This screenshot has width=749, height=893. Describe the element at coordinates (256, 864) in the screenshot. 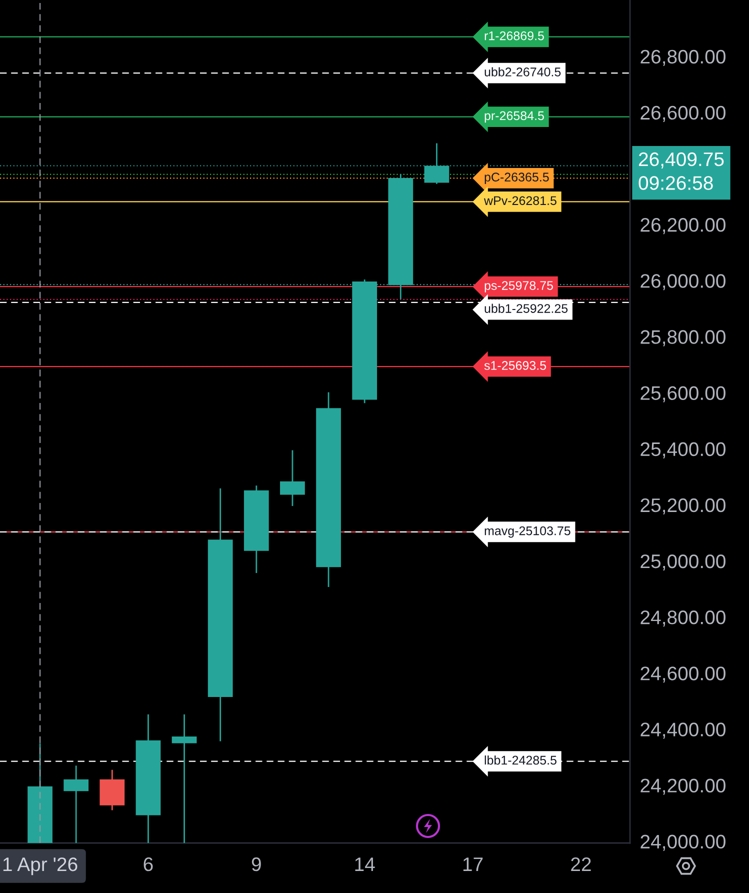

I see `x-tick-label: 9` at that location.